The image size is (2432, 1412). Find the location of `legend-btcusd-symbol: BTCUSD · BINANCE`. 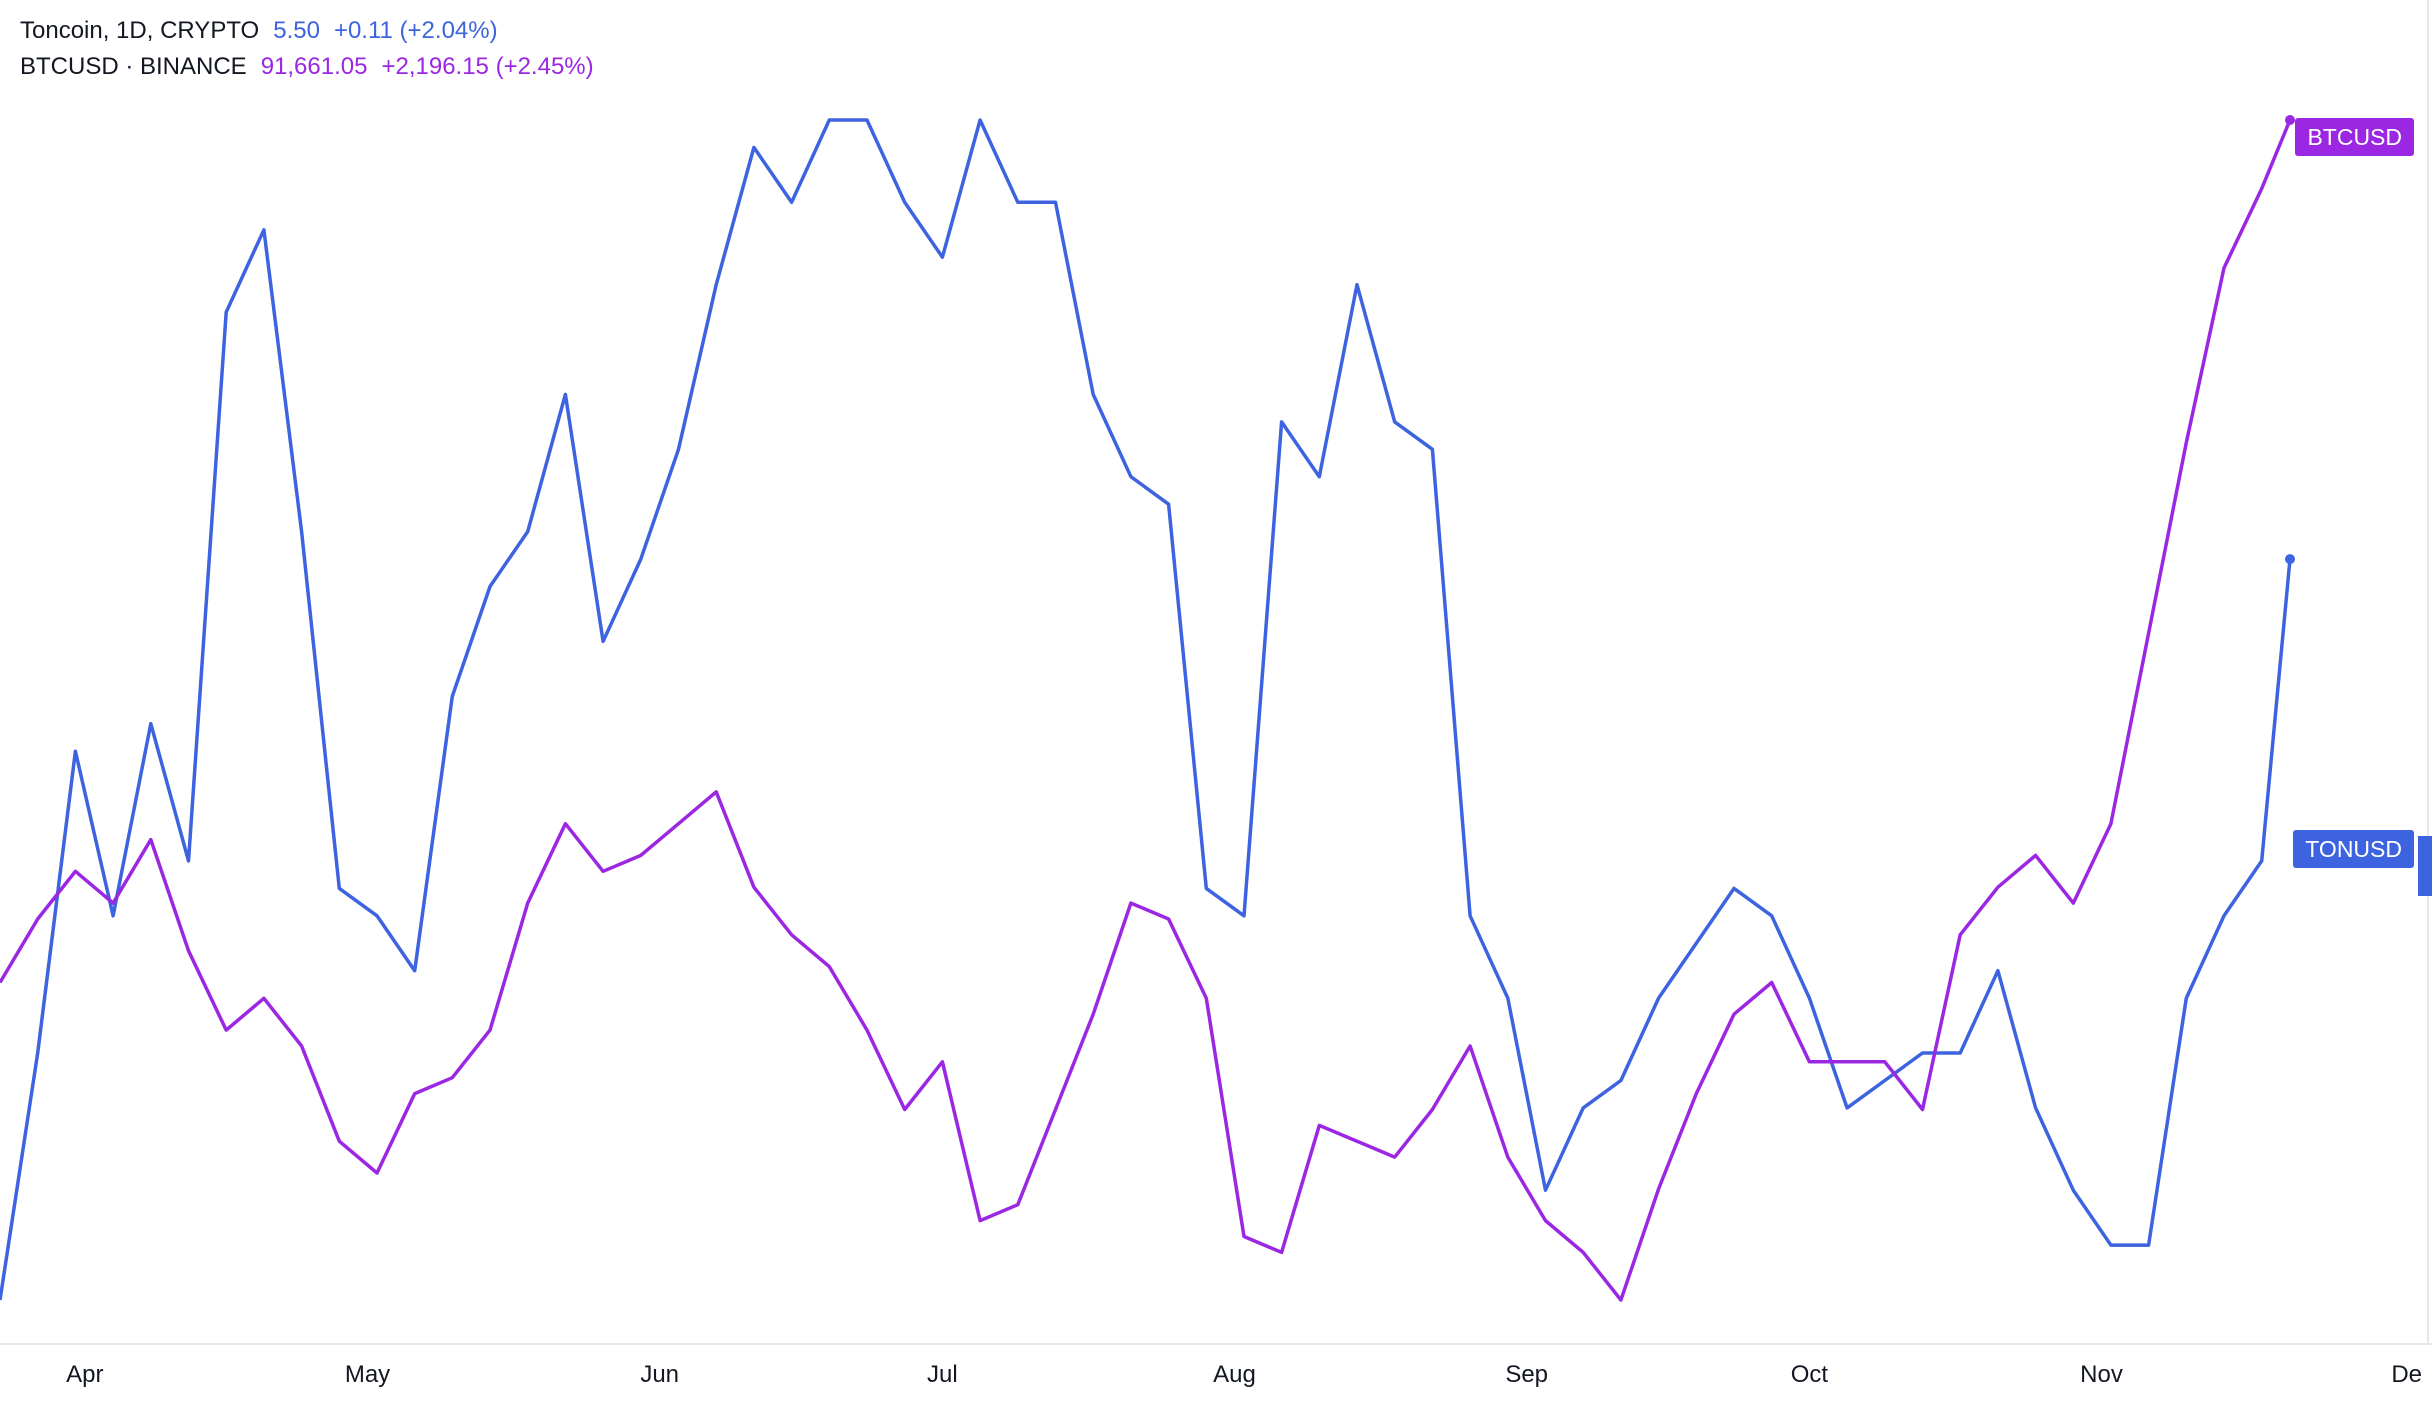

legend-btcusd-symbol: BTCUSD · BINANCE is located at coordinates (133, 66).